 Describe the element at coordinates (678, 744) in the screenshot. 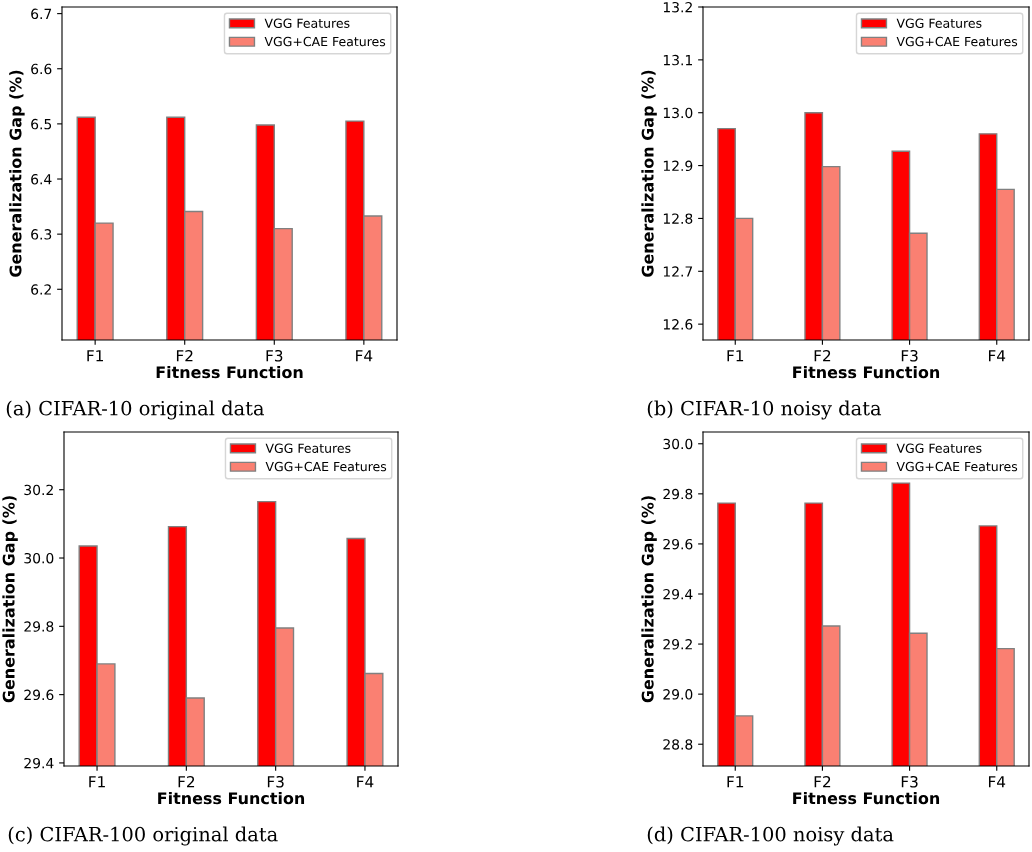

I see `y-tick-label: 28.8` at that location.